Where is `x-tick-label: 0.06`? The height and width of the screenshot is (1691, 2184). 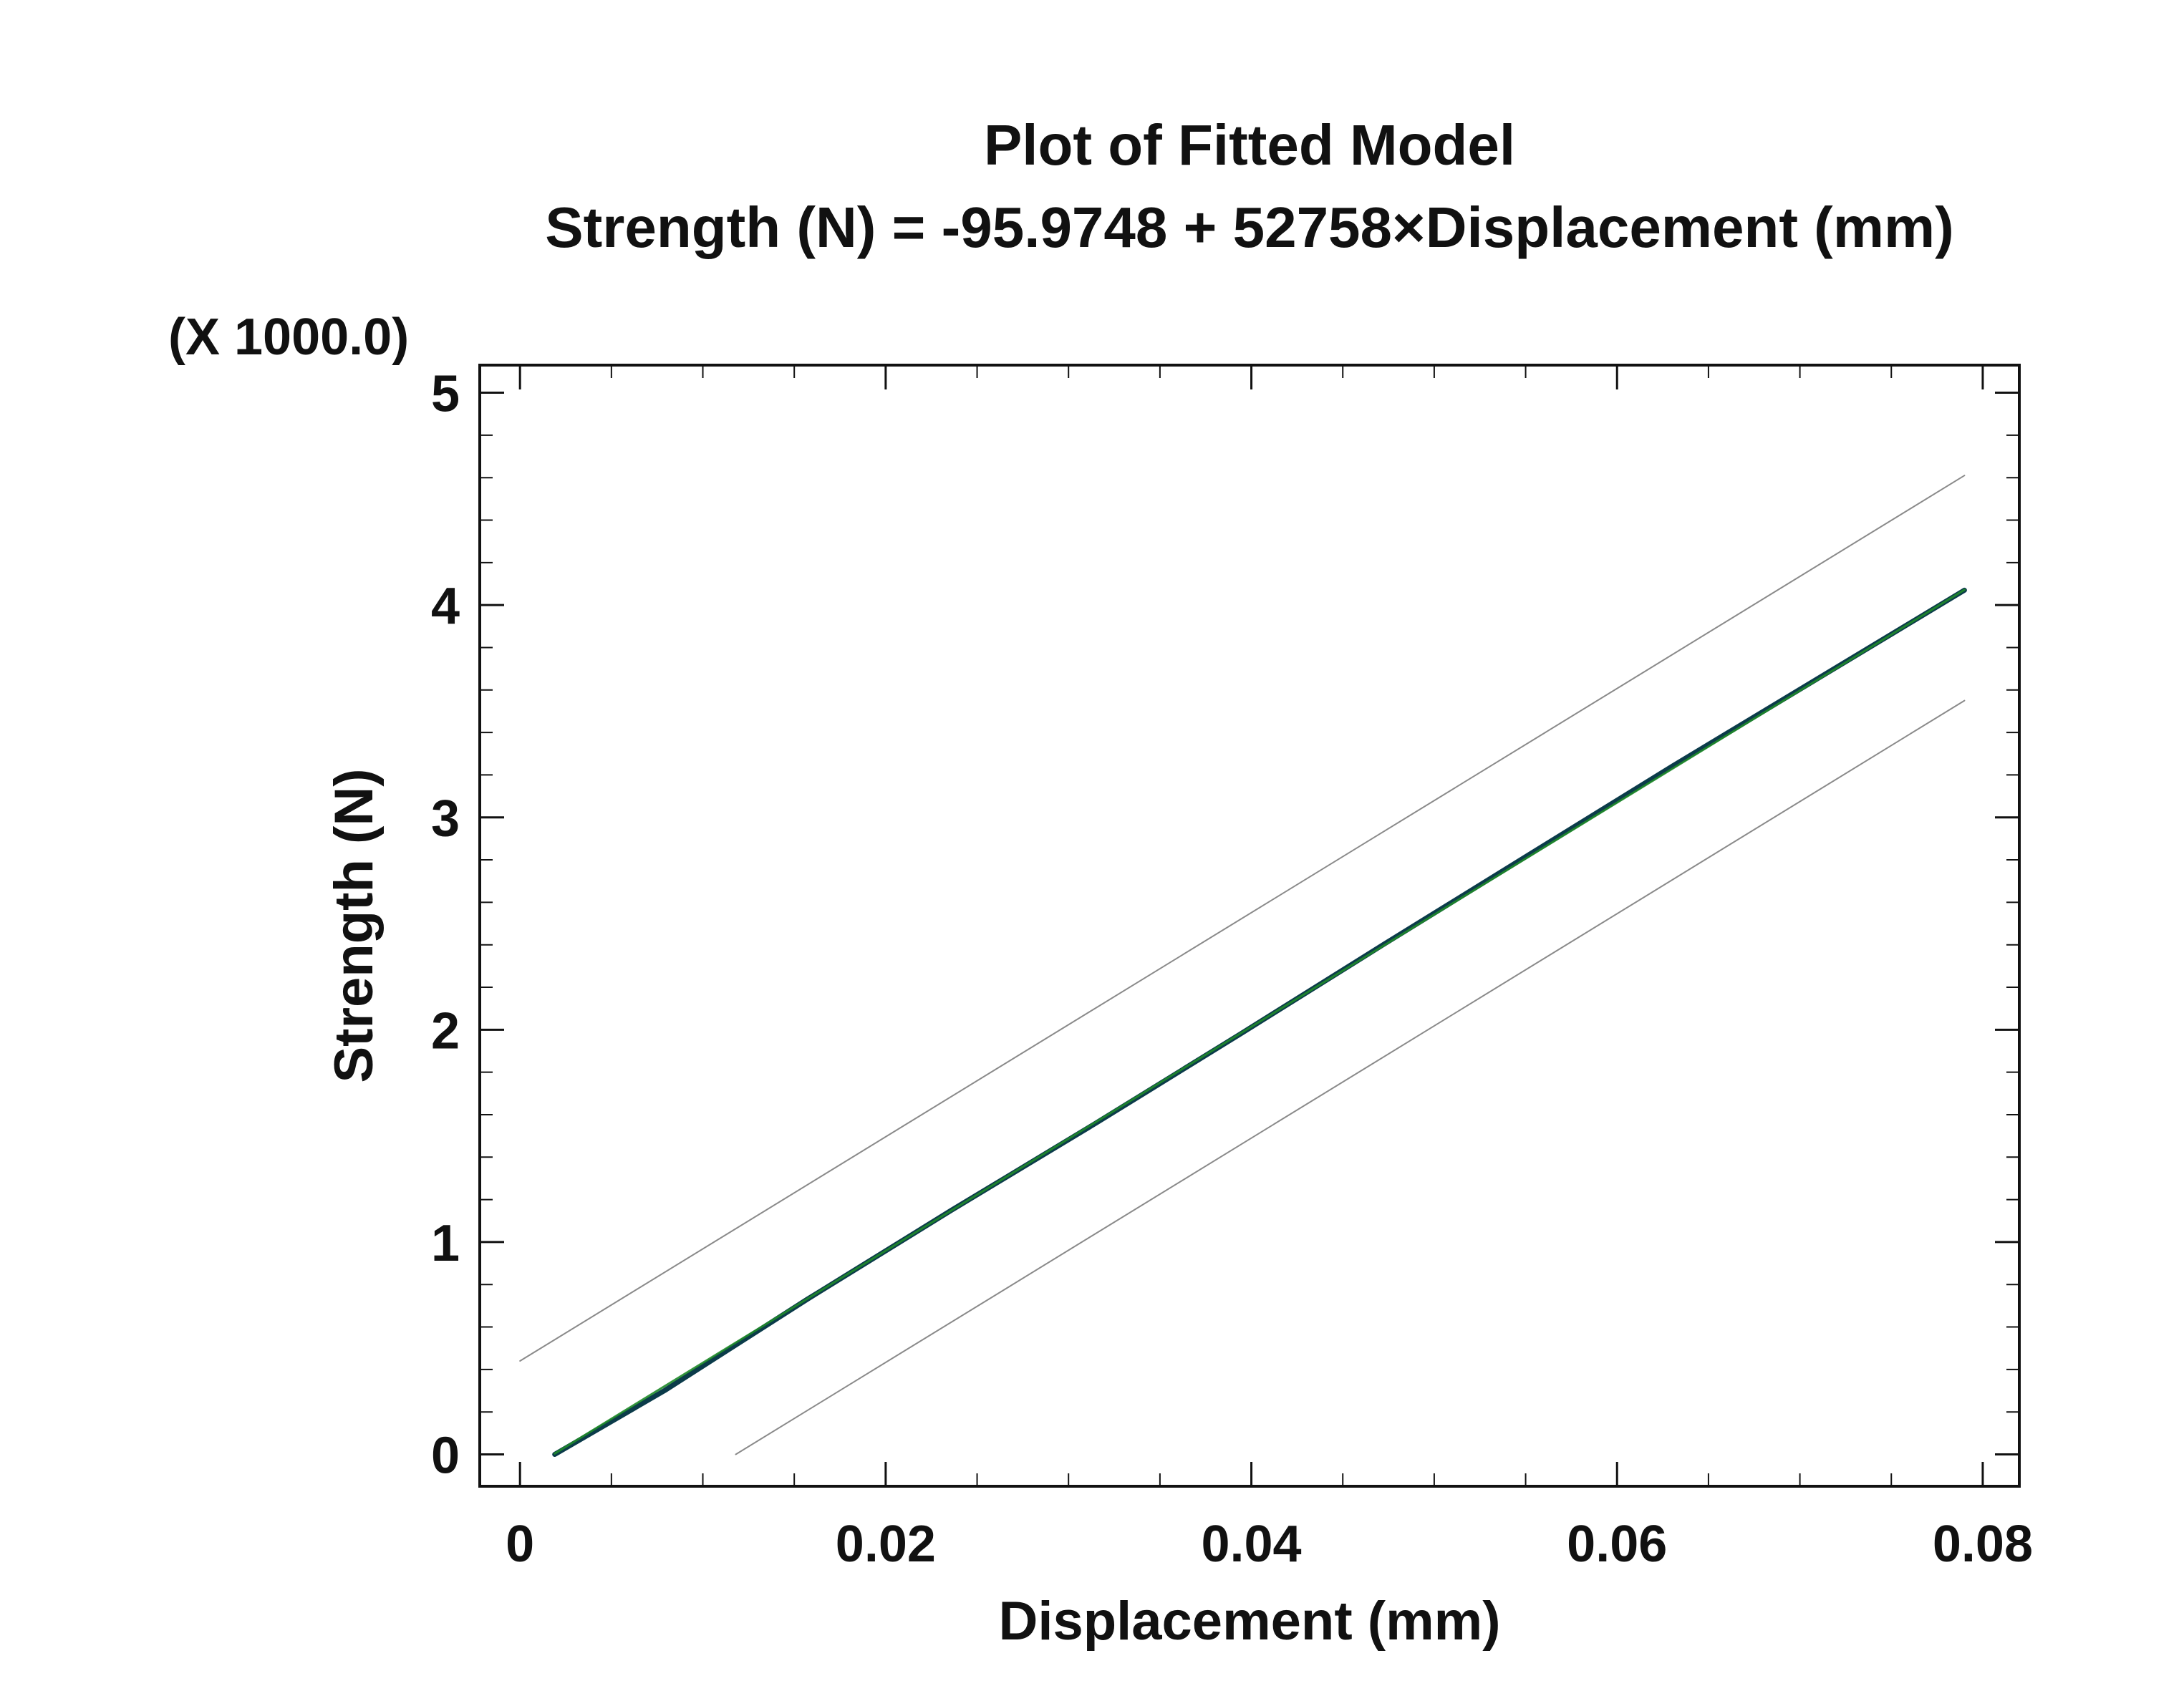 x-tick-label: 0.06 is located at coordinates (1617, 1544).